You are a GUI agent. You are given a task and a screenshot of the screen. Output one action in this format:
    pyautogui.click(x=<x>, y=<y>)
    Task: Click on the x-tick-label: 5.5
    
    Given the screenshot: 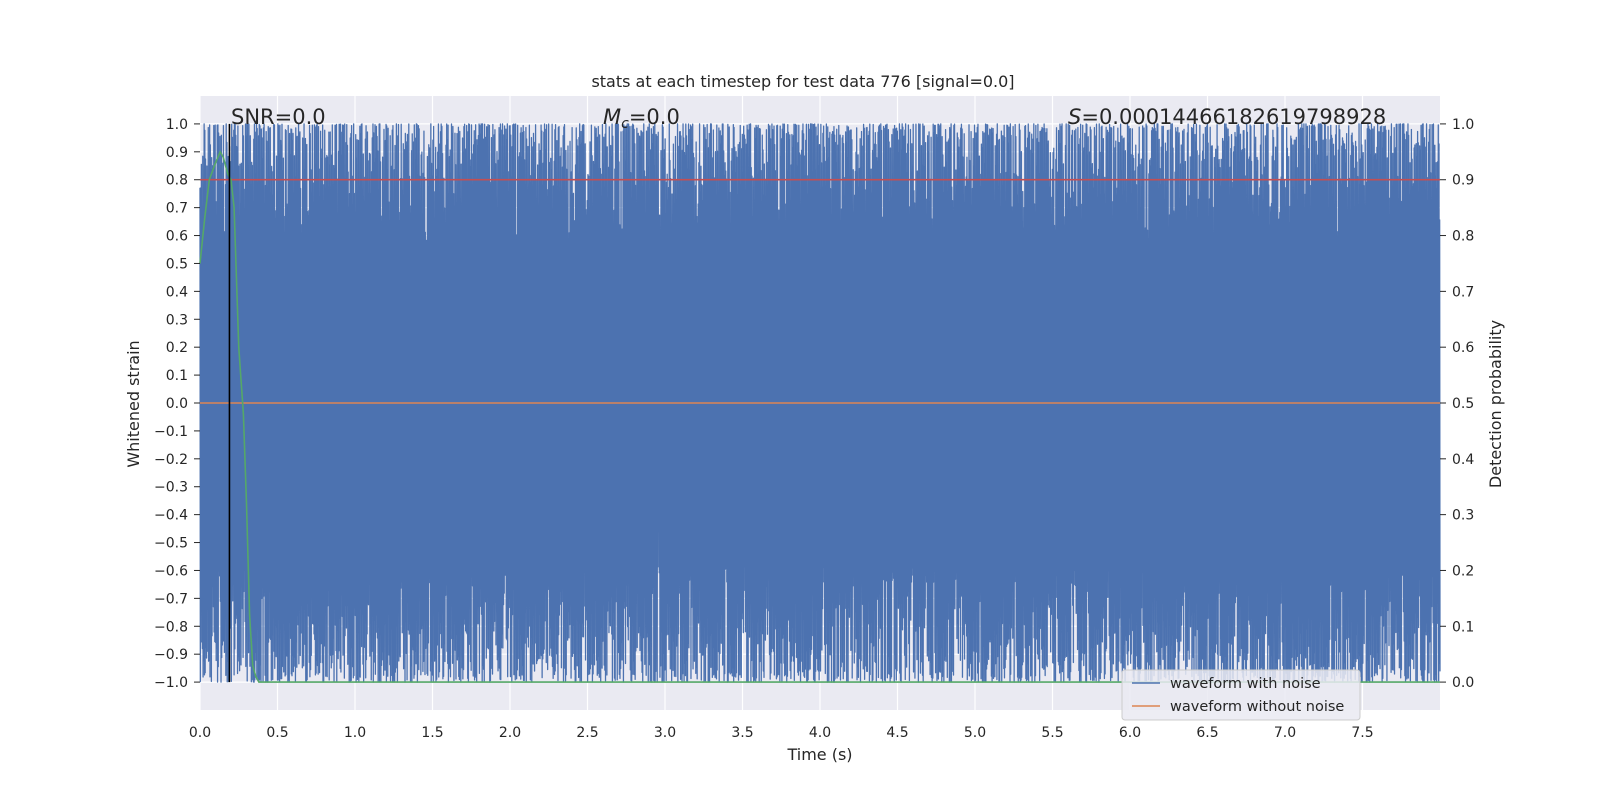 What is the action you would take?
    pyautogui.click(x=1052, y=733)
    